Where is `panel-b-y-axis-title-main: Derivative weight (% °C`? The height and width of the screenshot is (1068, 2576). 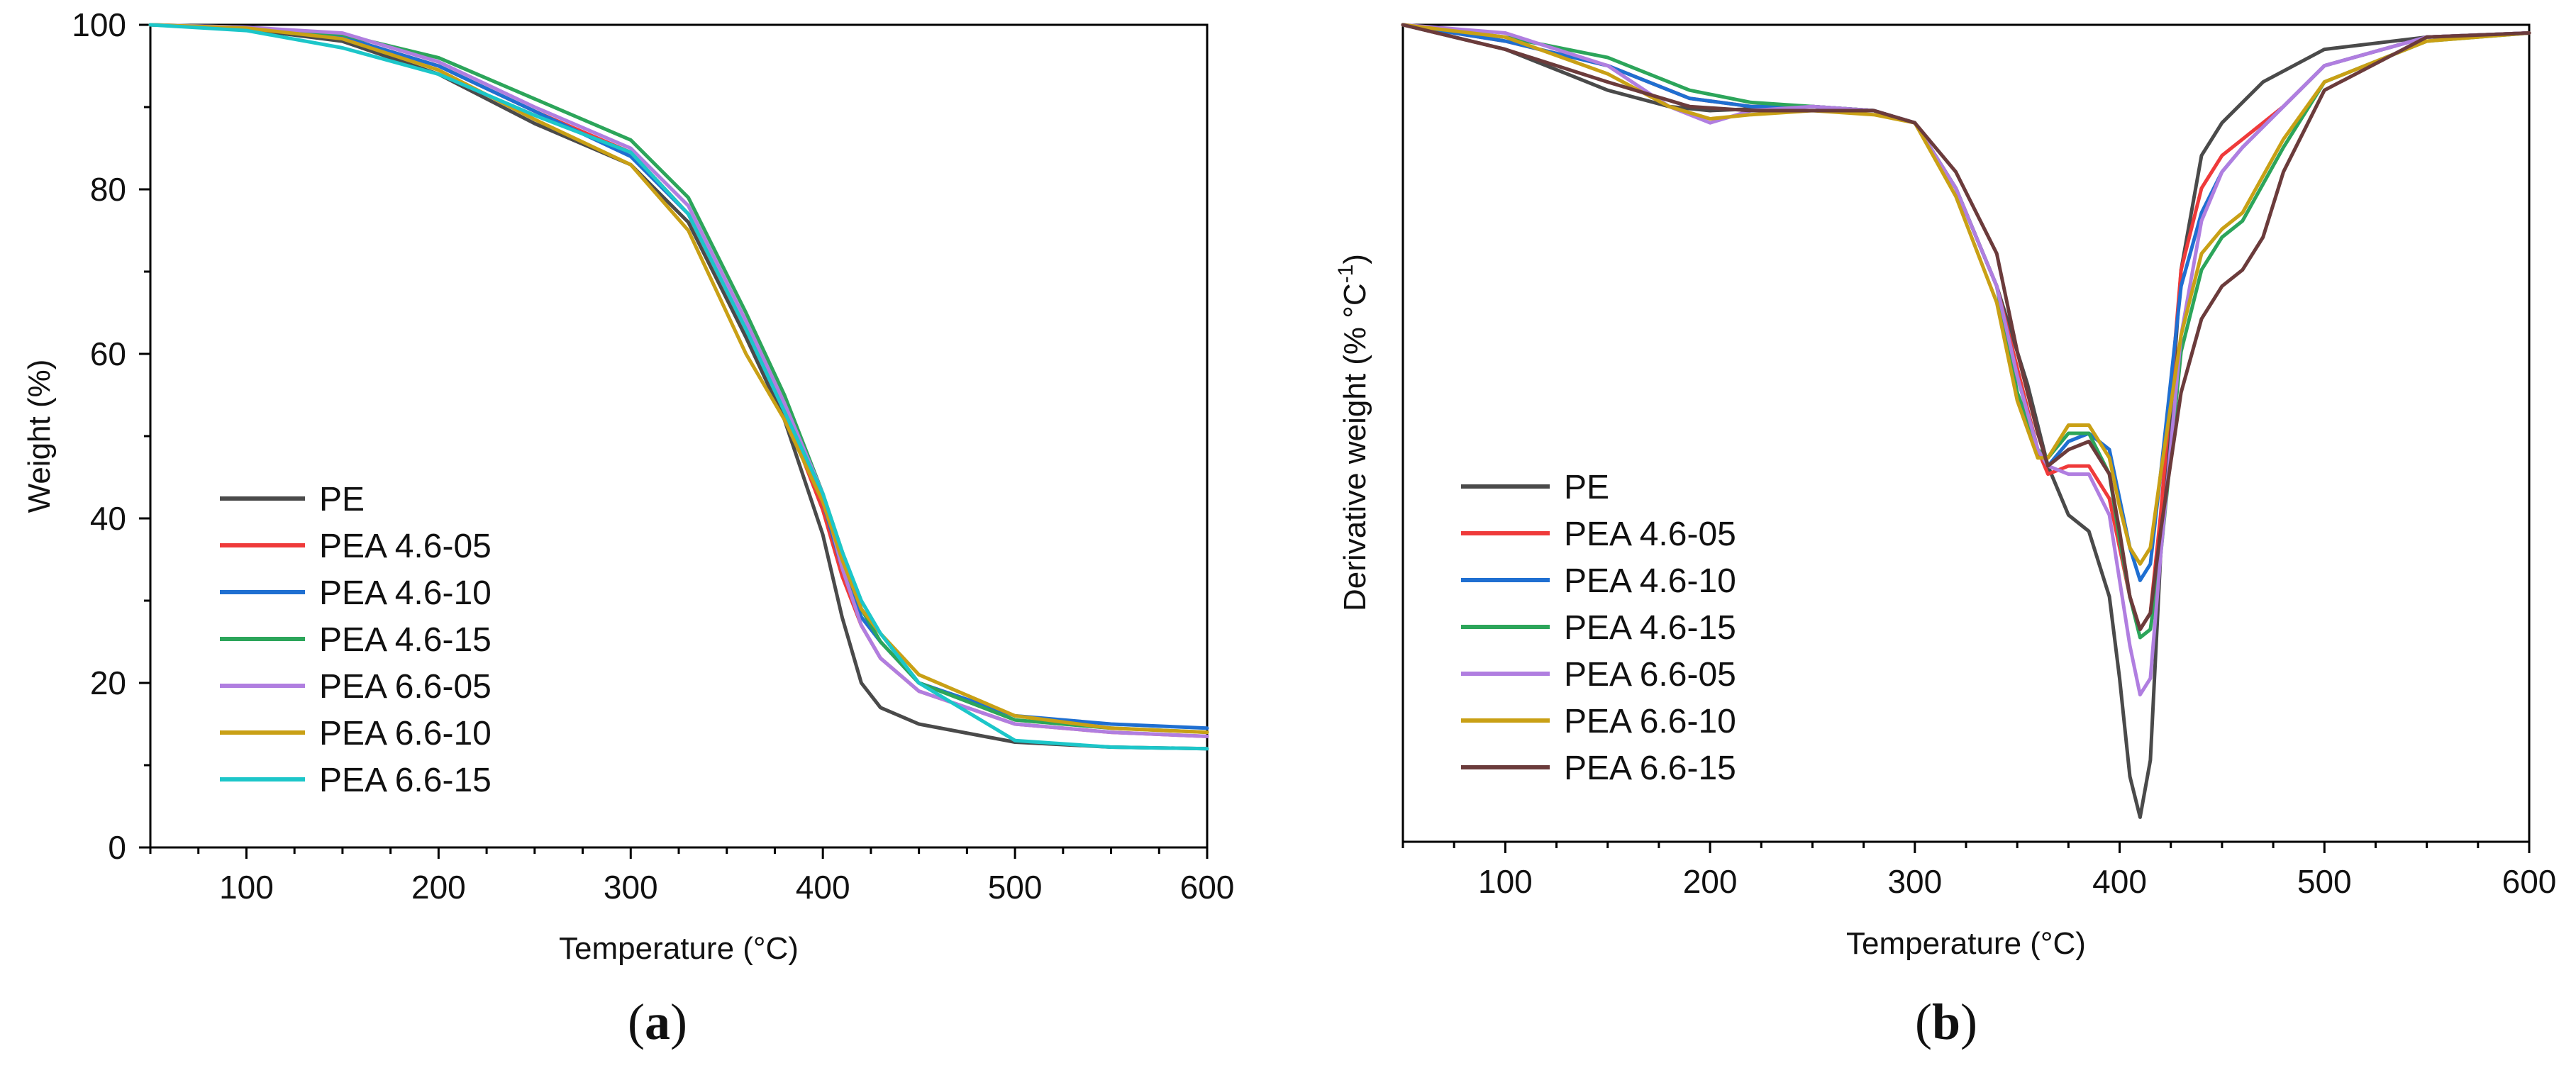 panel-b-y-axis-title-main: Derivative weight (% °C is located at coordinates (1355, 447).